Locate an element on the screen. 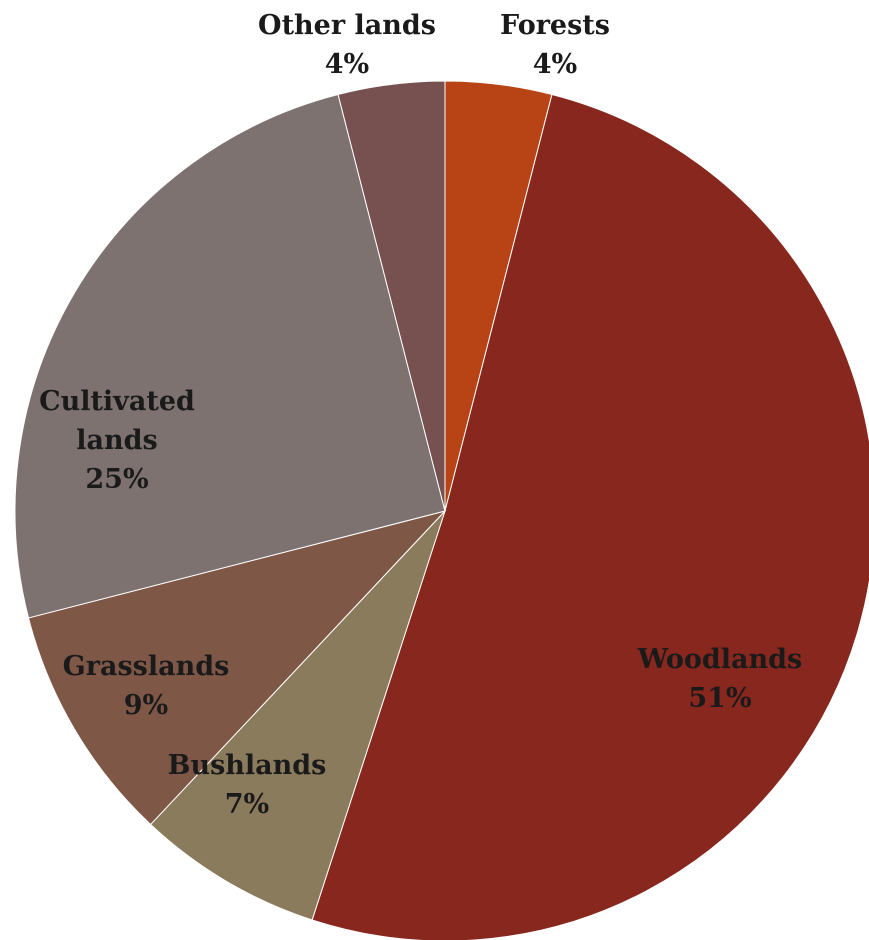 Image resolution: width=869 pixels, height=940 pixels. slice-name: Grasslands is located at coordinates (146, 666).